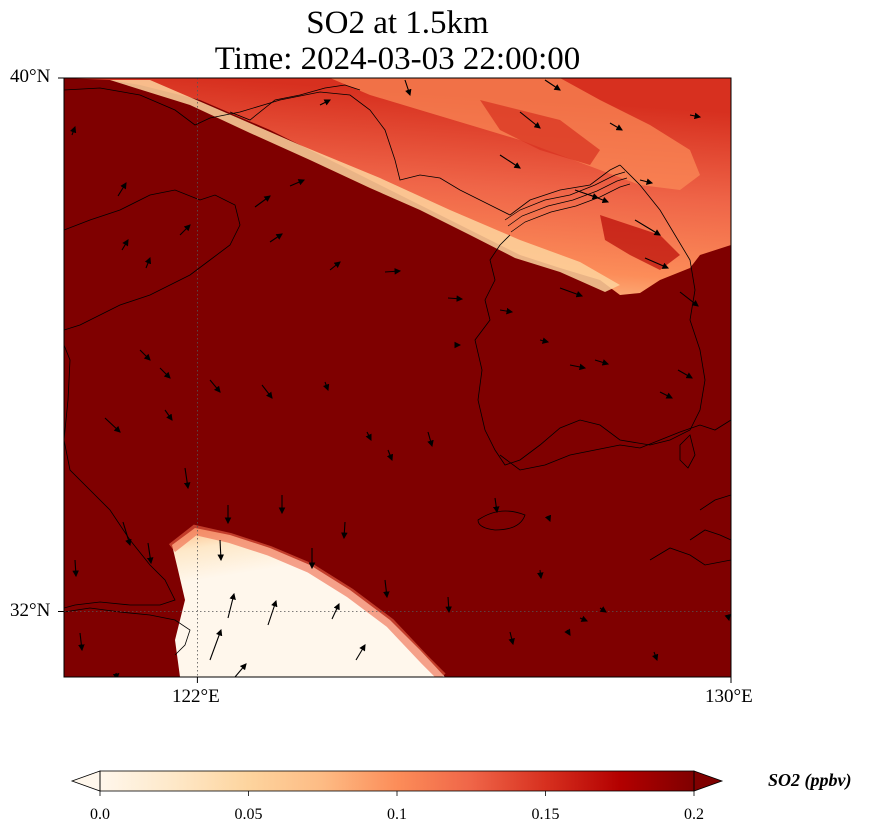  Describe the element at coordinates (687, 451) in the screenshot. I see `coastline-tsushima` at that location.